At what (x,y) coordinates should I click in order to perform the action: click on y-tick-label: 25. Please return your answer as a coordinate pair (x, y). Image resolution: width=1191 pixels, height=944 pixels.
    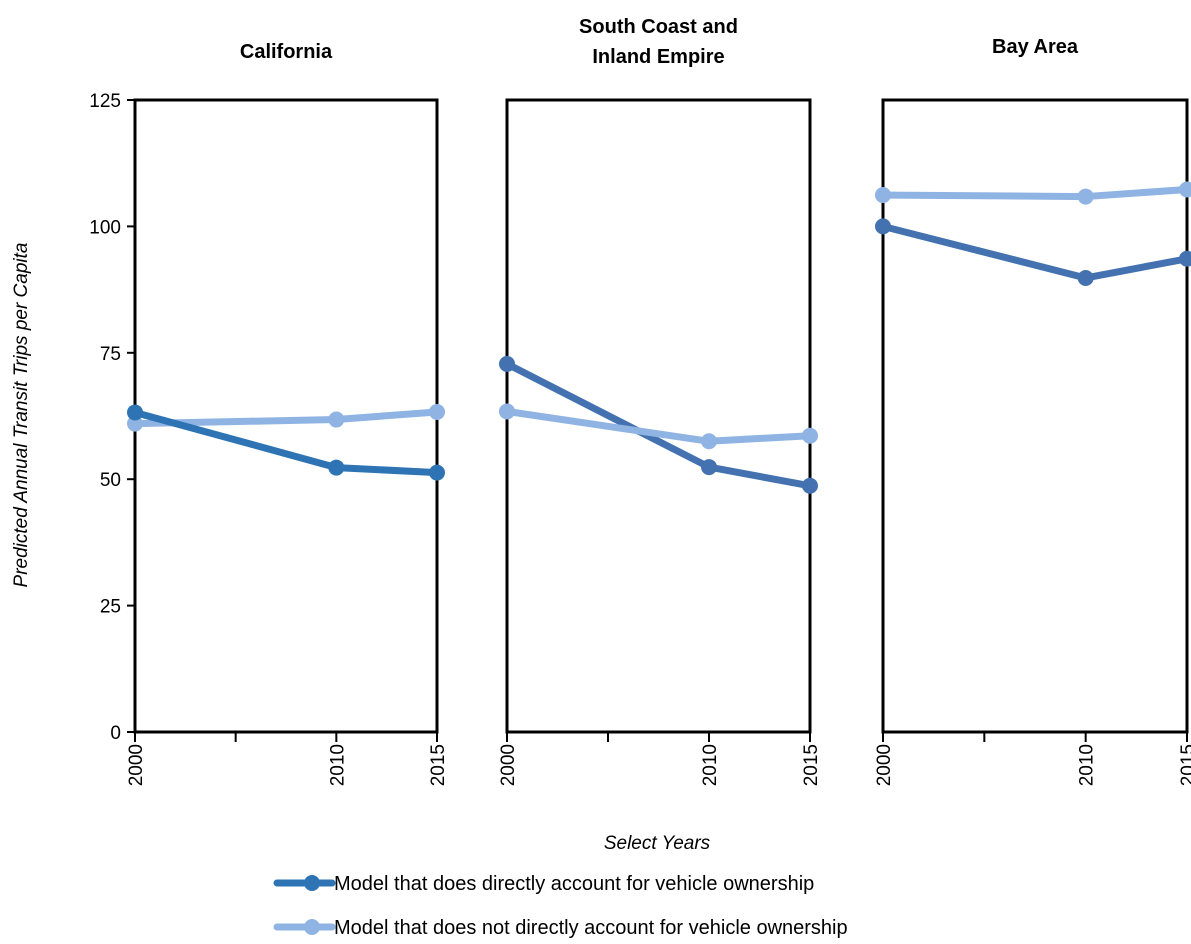
    Looking at the image, I should click on (110, 607).